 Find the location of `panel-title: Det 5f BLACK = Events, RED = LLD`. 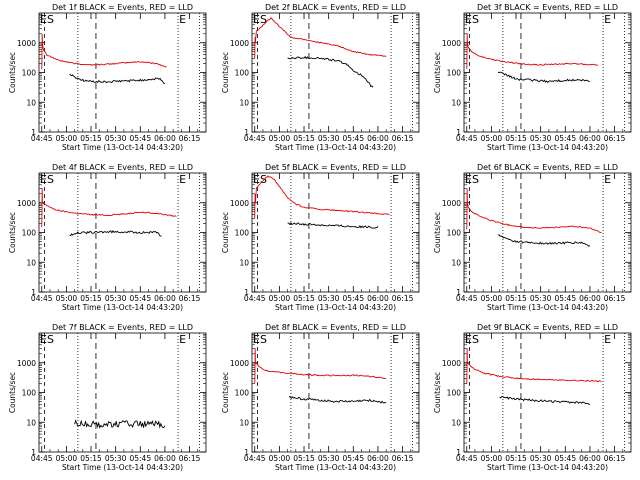

panel-title: Det 5f BLACK = Events, RED = LLD is located at coordinates (335, 167).